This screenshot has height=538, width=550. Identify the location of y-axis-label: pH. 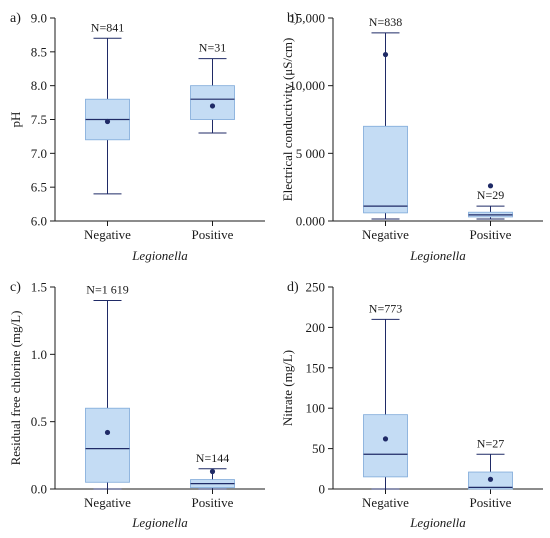
(15, 120).